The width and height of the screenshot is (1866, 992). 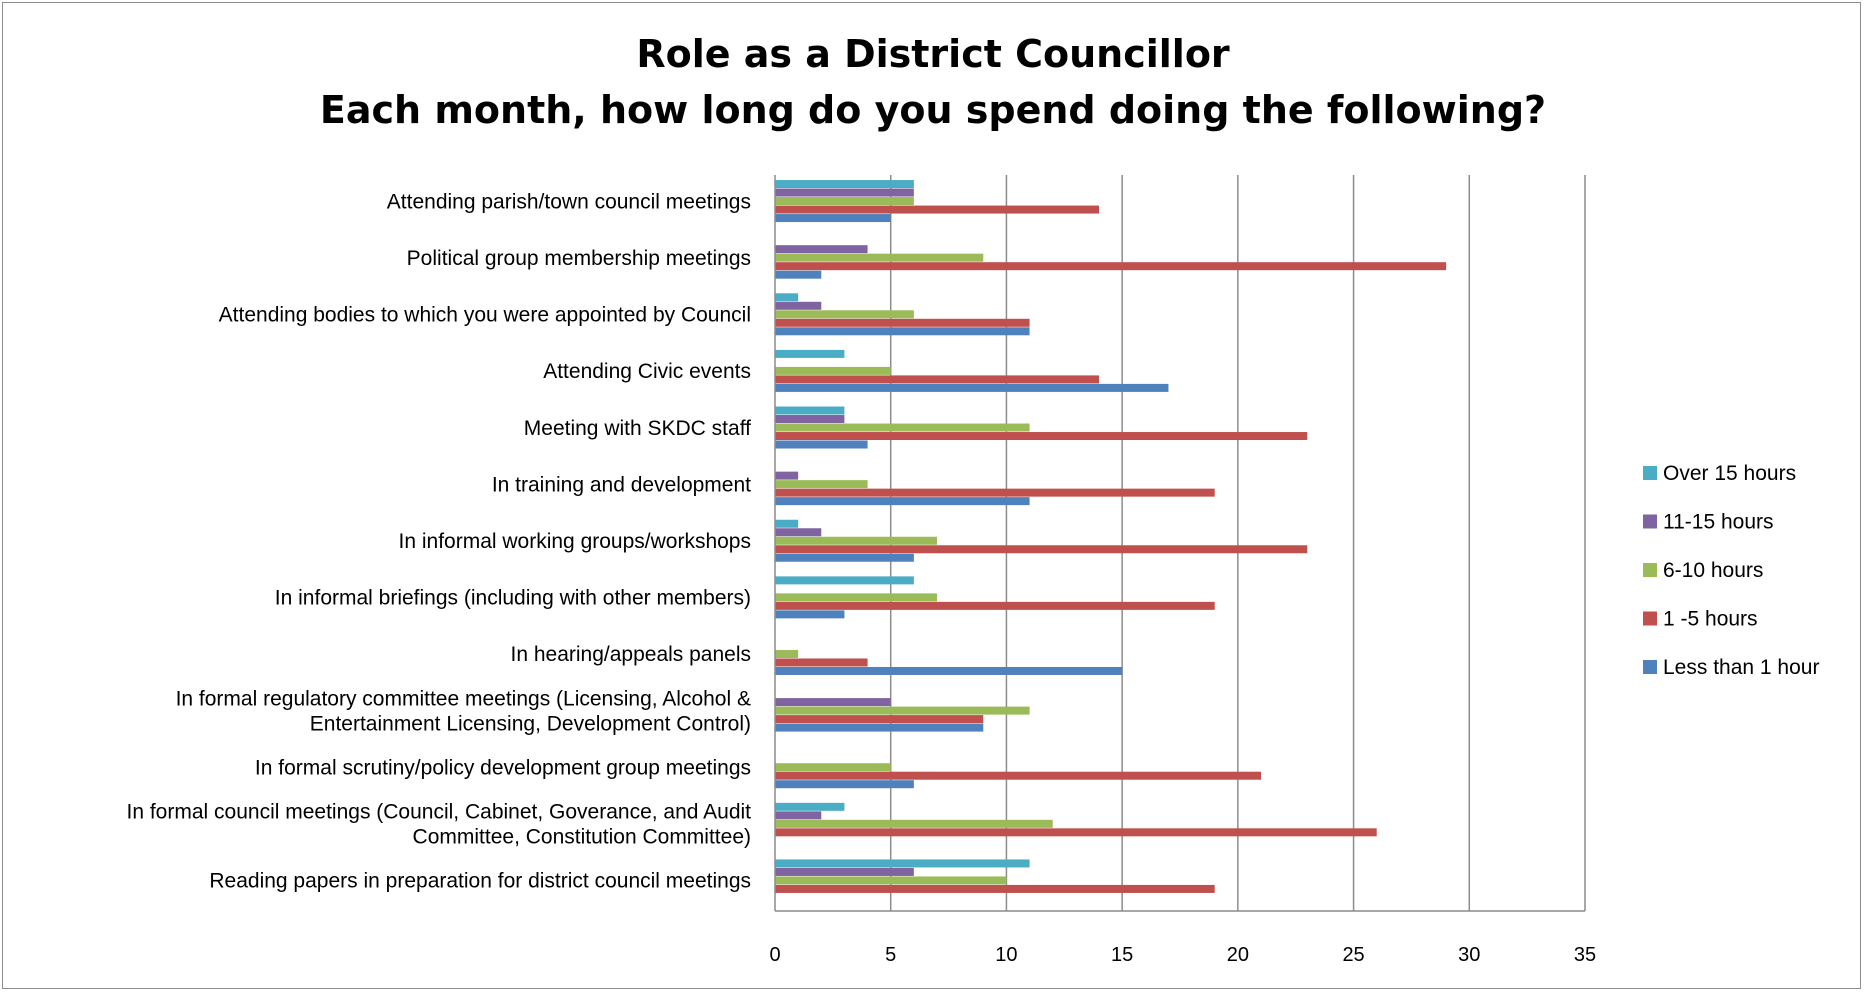 I want to click on category-label: In hearing/appeals panels, so click(x=630, y=654).